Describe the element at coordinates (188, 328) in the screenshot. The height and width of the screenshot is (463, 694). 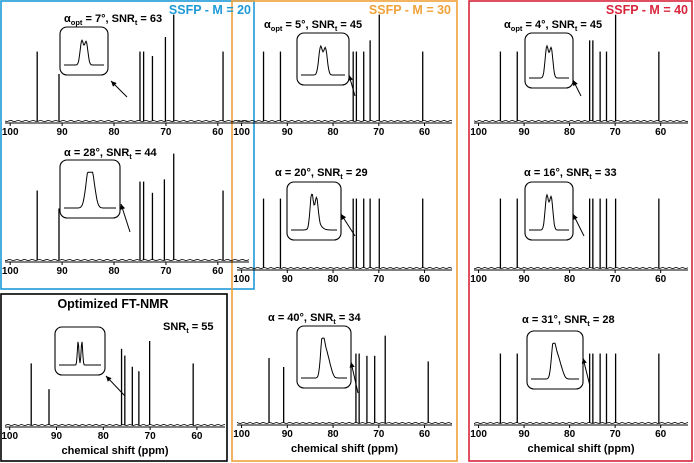
I see `panel-label: SNRt = 55` at that location.